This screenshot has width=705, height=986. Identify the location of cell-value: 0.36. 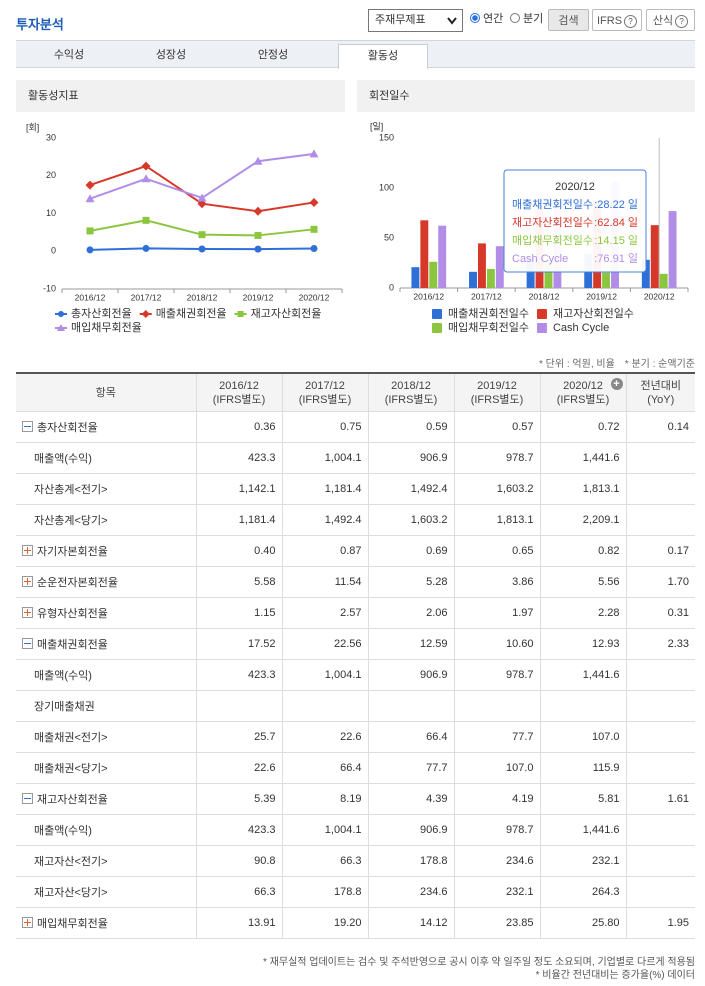
(265, 427).